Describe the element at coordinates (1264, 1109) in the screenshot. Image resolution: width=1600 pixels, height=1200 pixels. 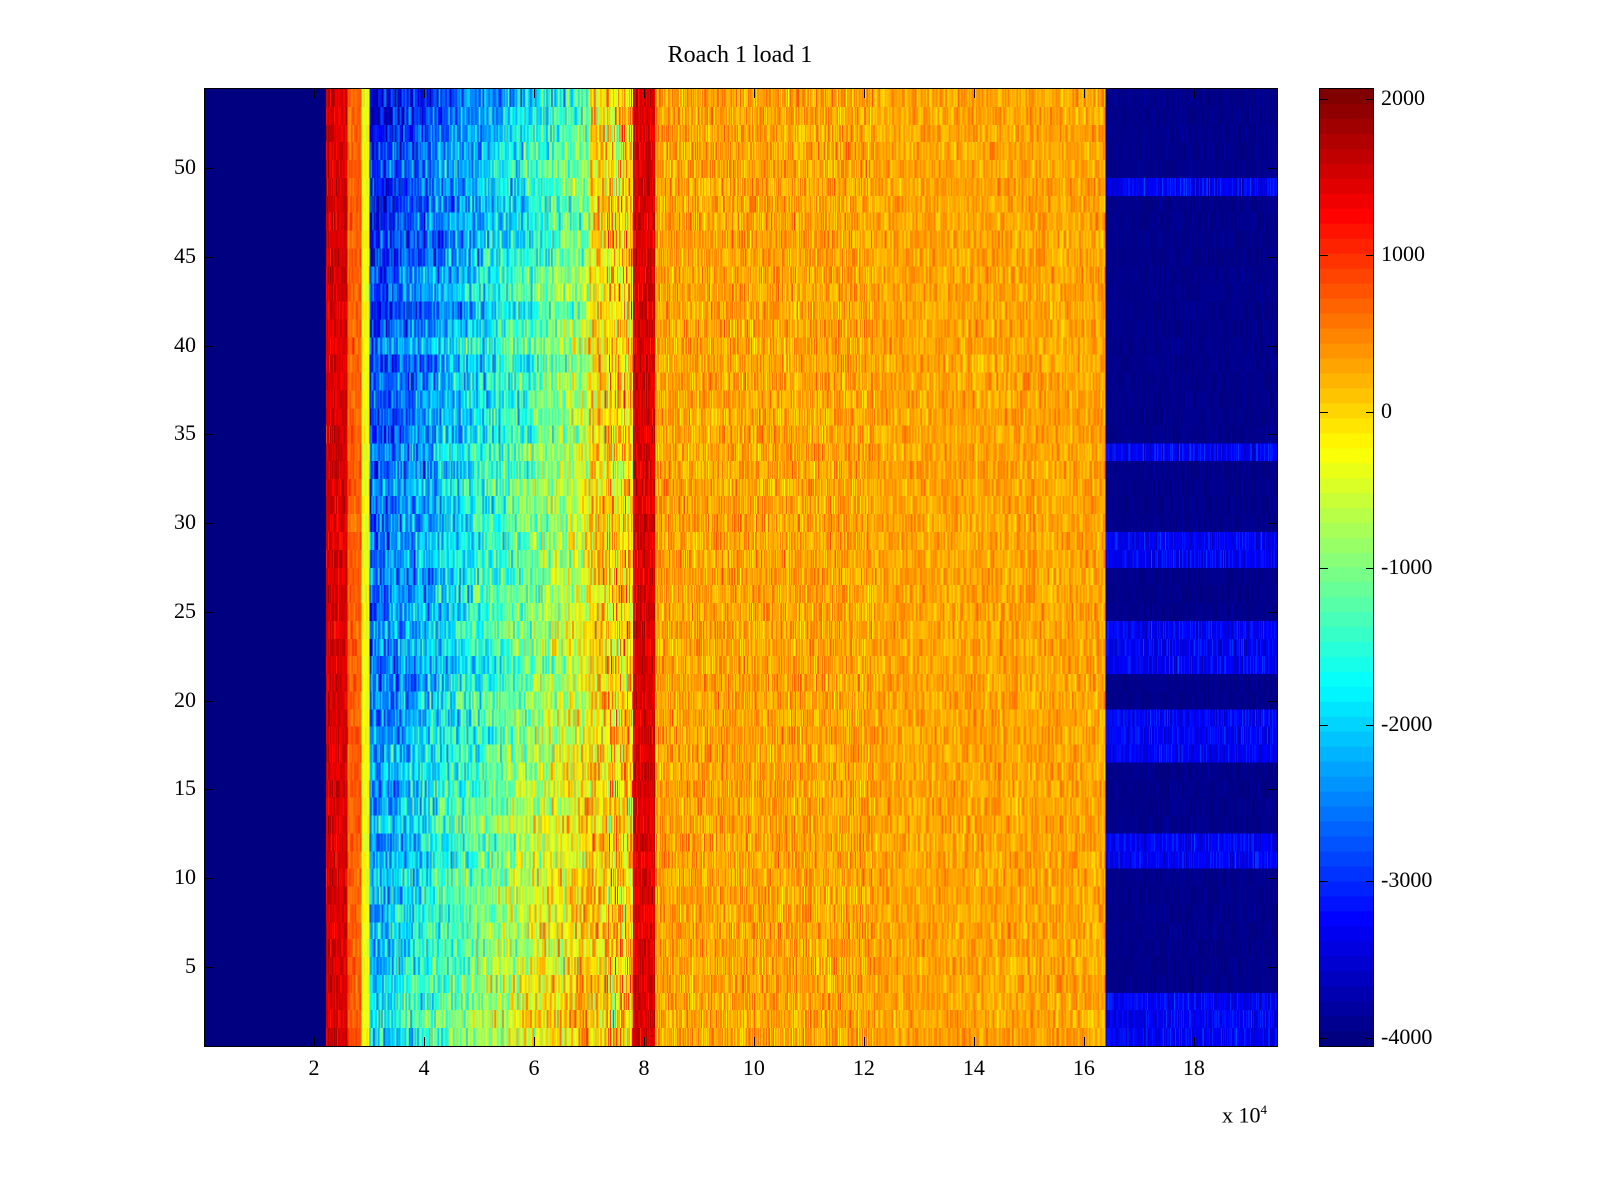
I see `x-multiplier-exponent: 4` at that location.